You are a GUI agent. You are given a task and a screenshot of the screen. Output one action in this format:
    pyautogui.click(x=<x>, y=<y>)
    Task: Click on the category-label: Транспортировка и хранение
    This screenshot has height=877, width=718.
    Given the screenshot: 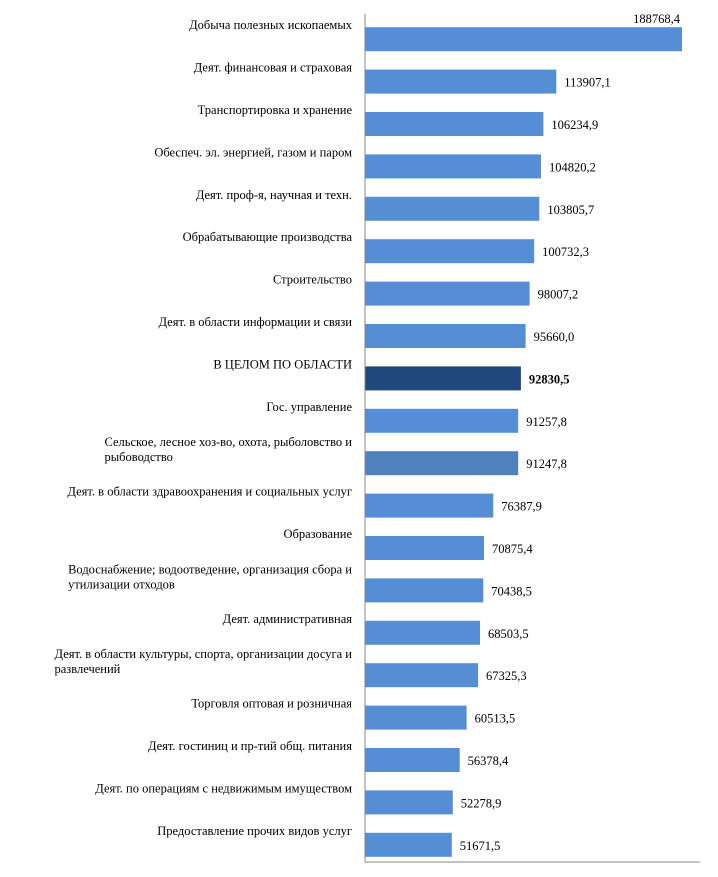 What is the action you would take?
    pyautogui.click(x=275, y=110)
    